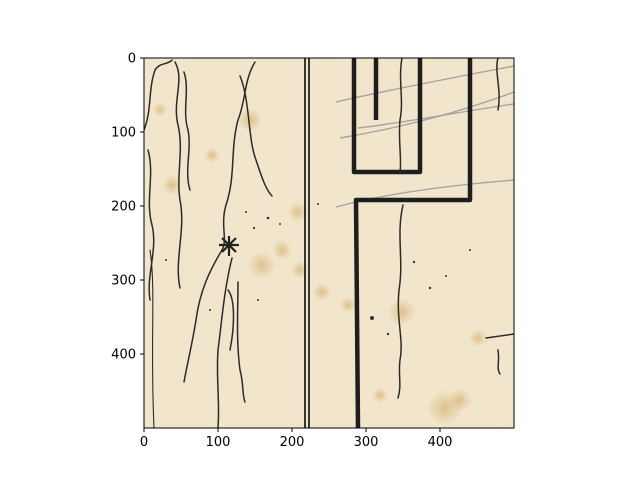 The image size is (640, 480). What do you see at coordinates (229, 246) in the screenshot?
I see `ink-cross-mark` at bounding box center [229, 246].